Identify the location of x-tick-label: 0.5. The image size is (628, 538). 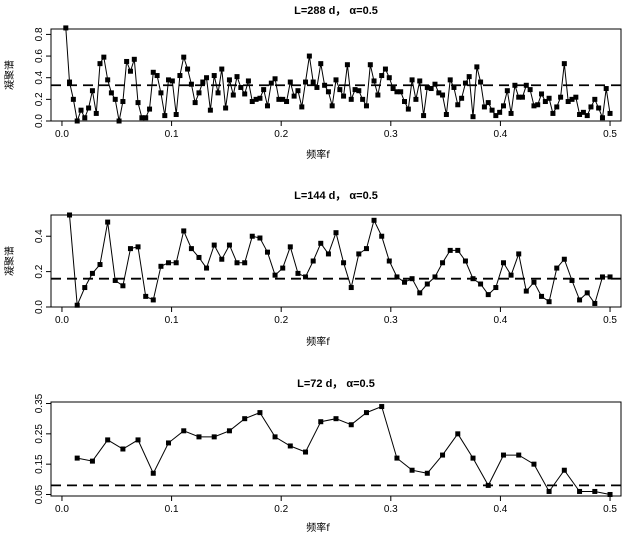
(610, 134).